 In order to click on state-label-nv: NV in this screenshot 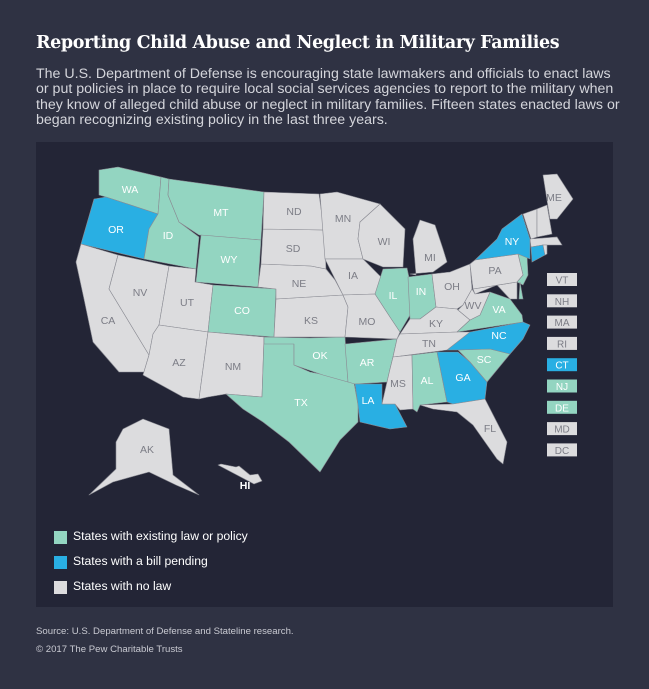, I will do `click(140, 293)`.